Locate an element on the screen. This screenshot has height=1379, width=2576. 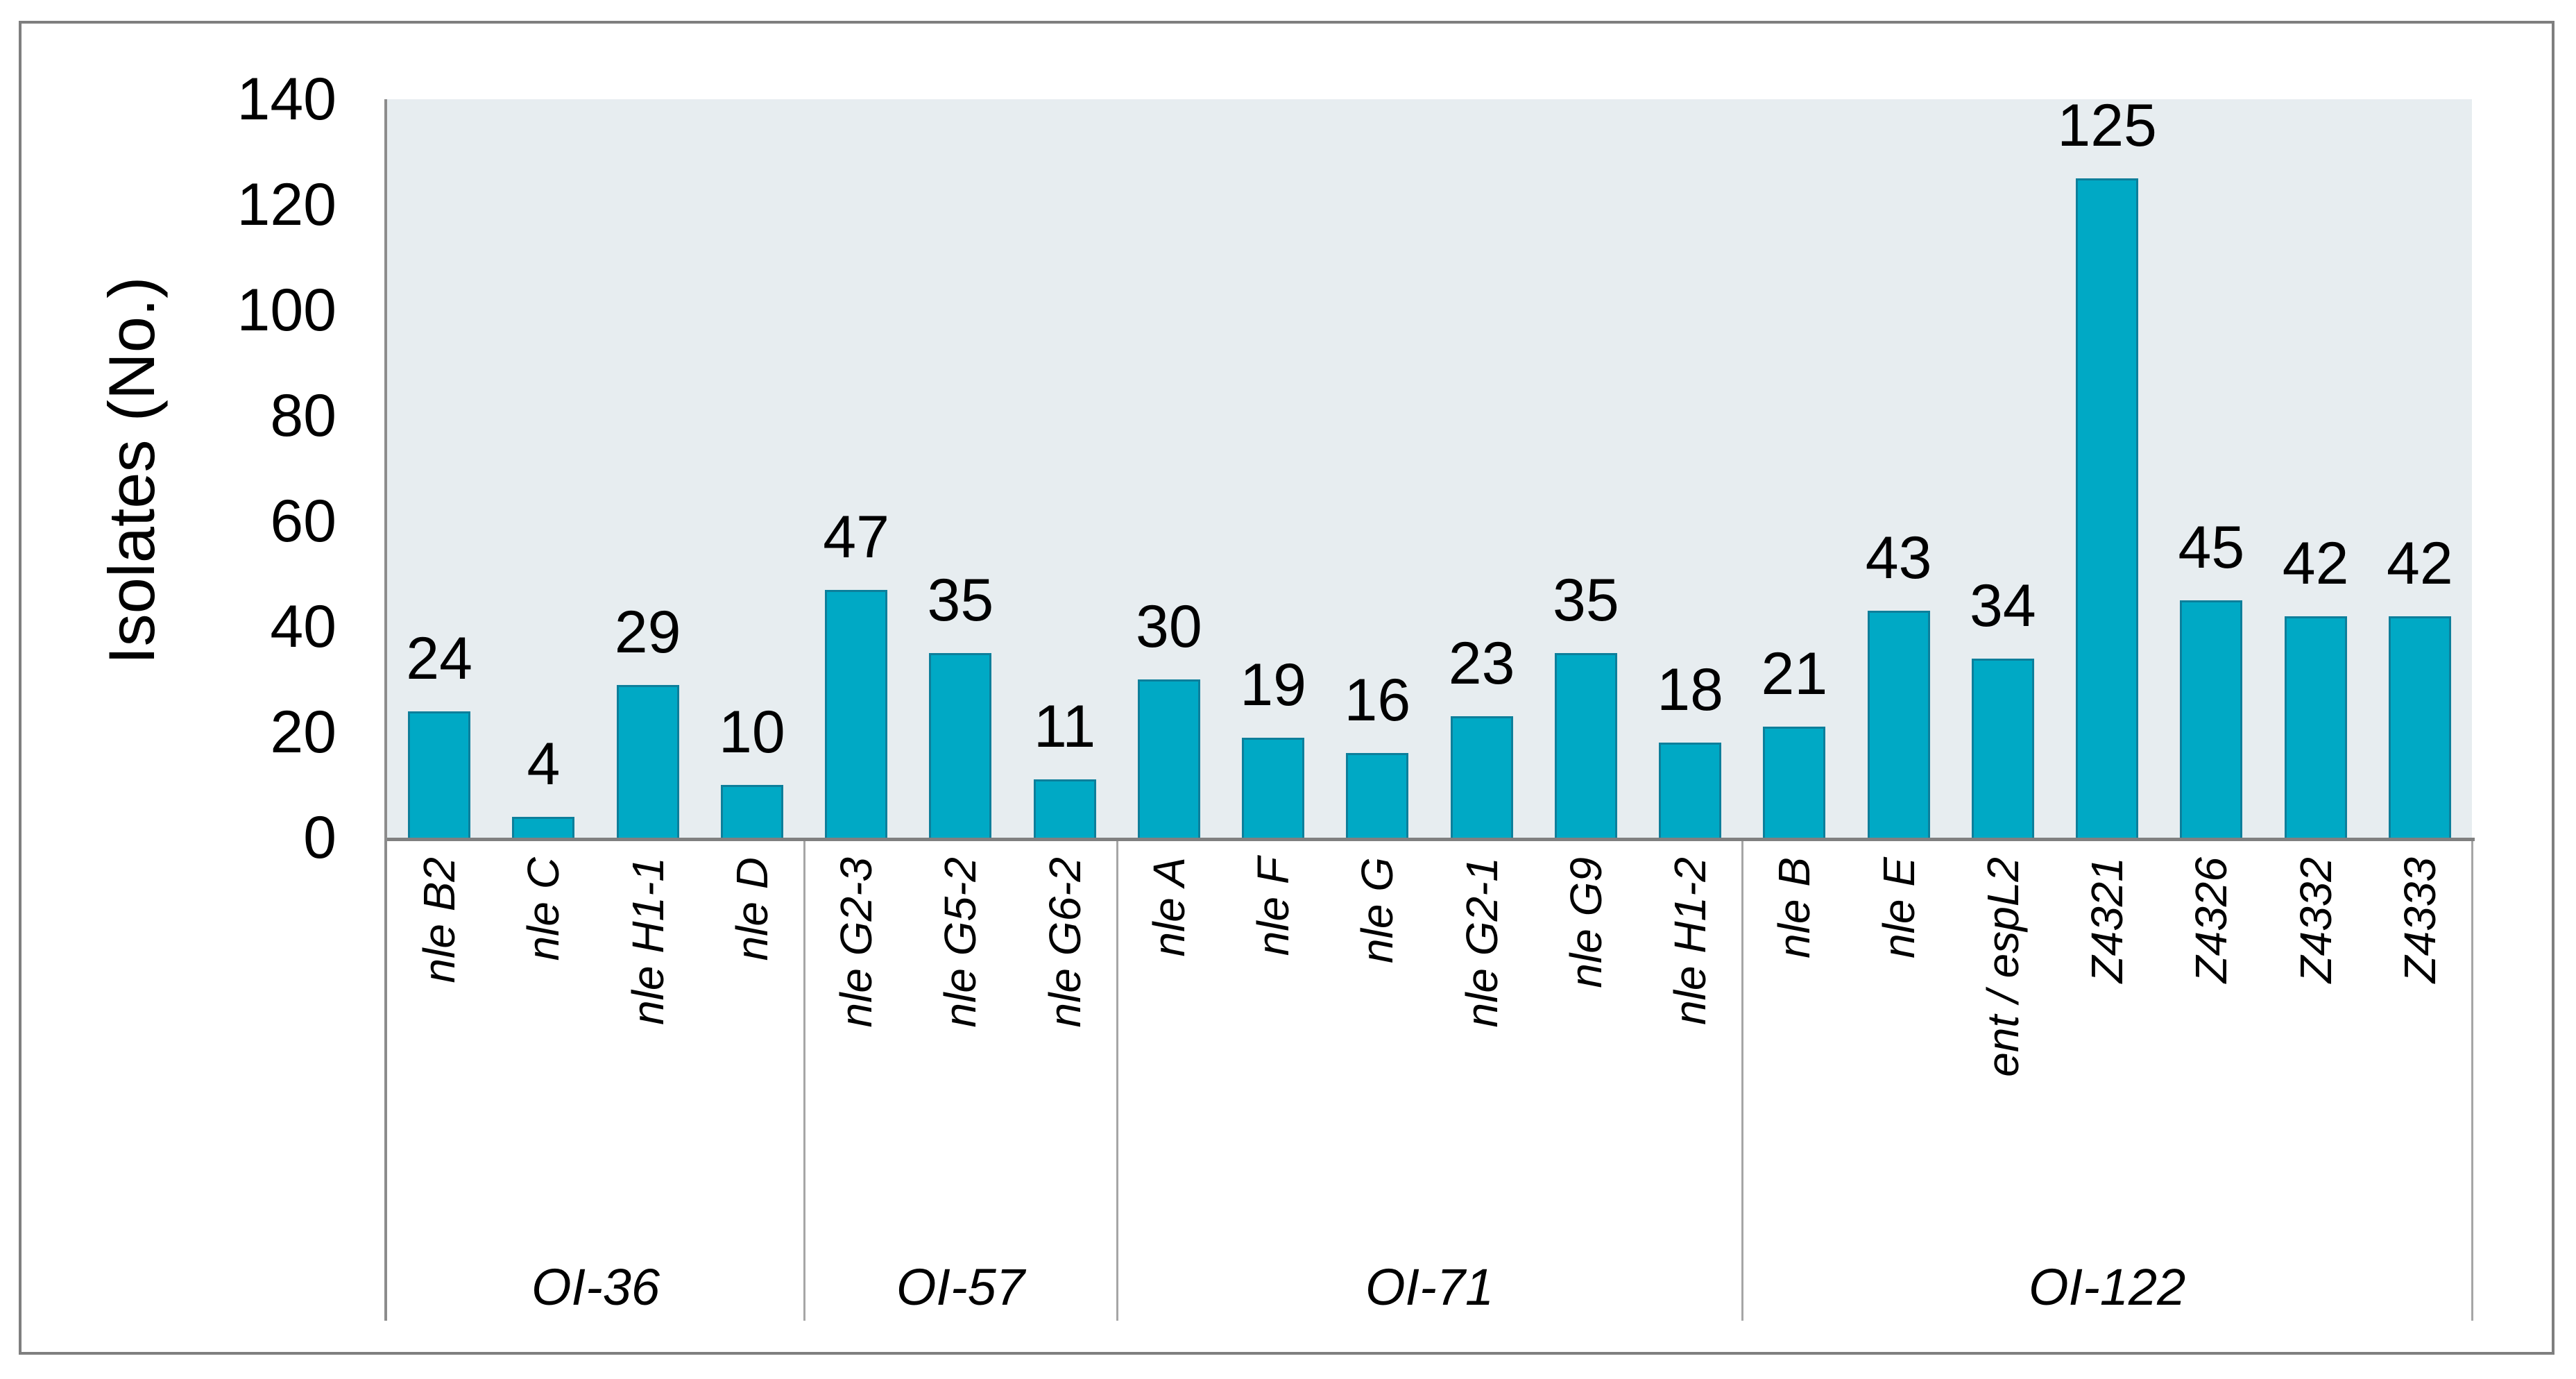
value-label-ent-espl2: 34 is located at coordinates (2003, 605).